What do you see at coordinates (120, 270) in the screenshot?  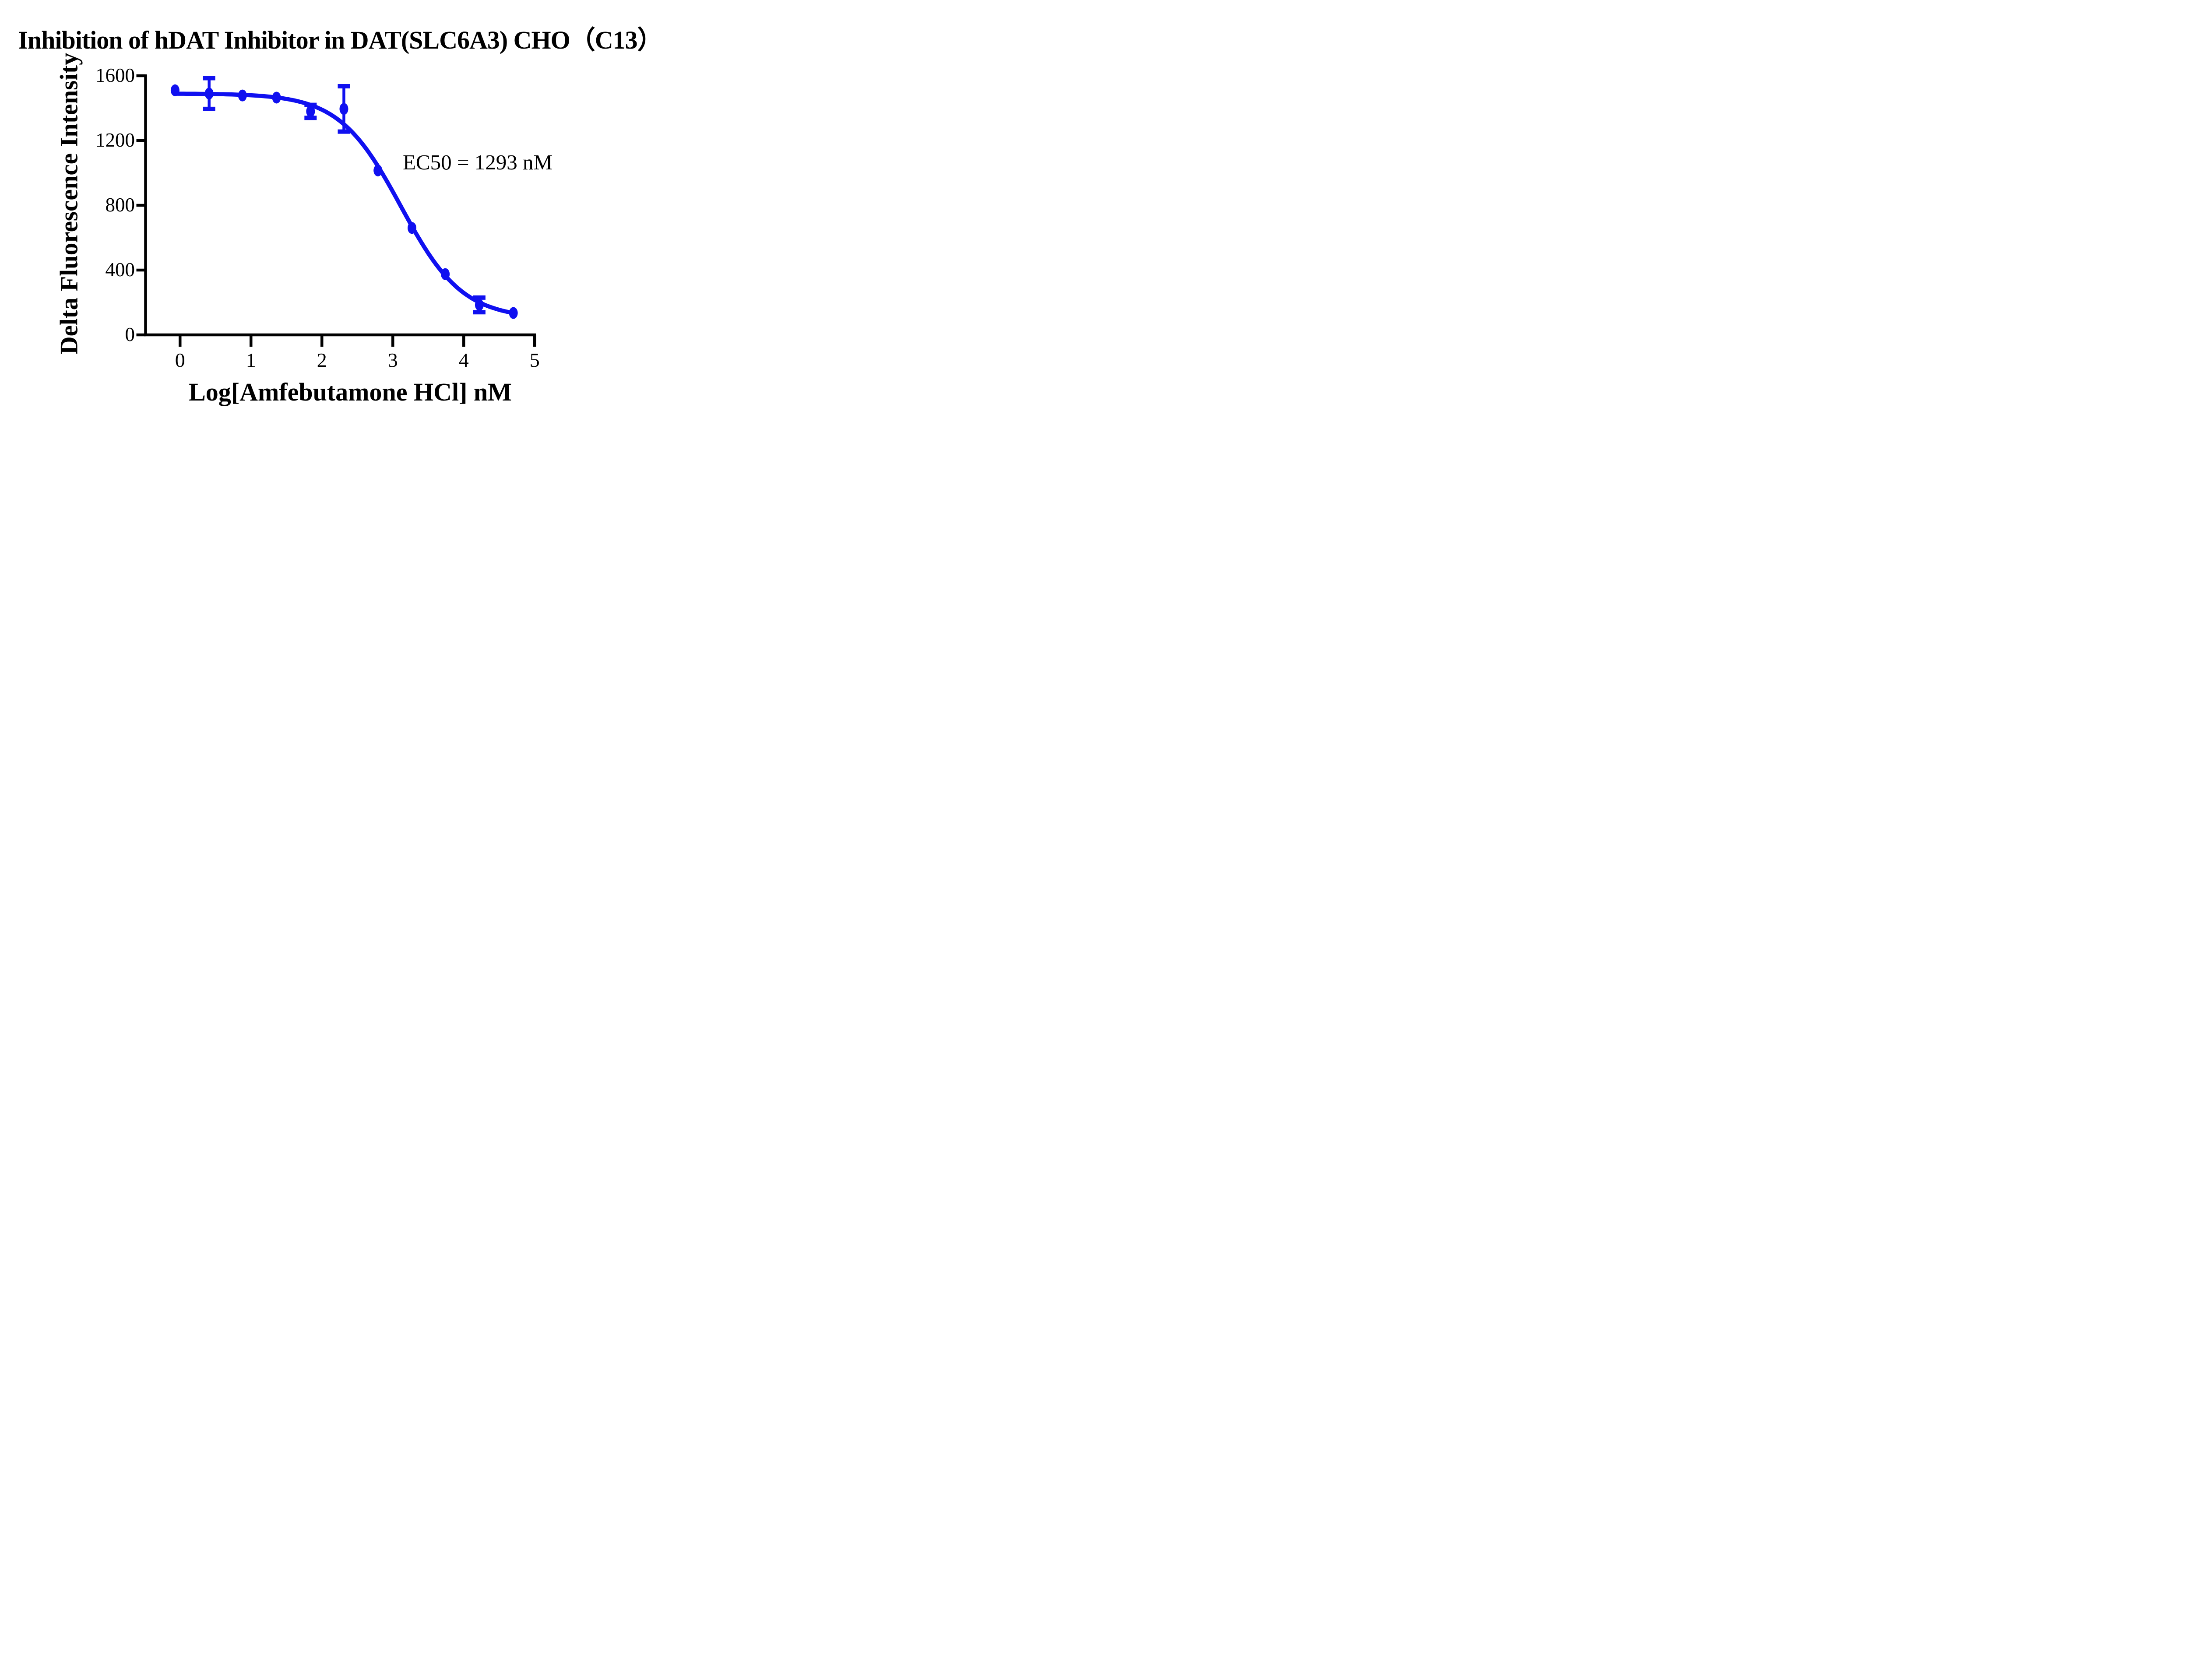 I see `y-tick-label: 400` at bounding box center [120, 270].